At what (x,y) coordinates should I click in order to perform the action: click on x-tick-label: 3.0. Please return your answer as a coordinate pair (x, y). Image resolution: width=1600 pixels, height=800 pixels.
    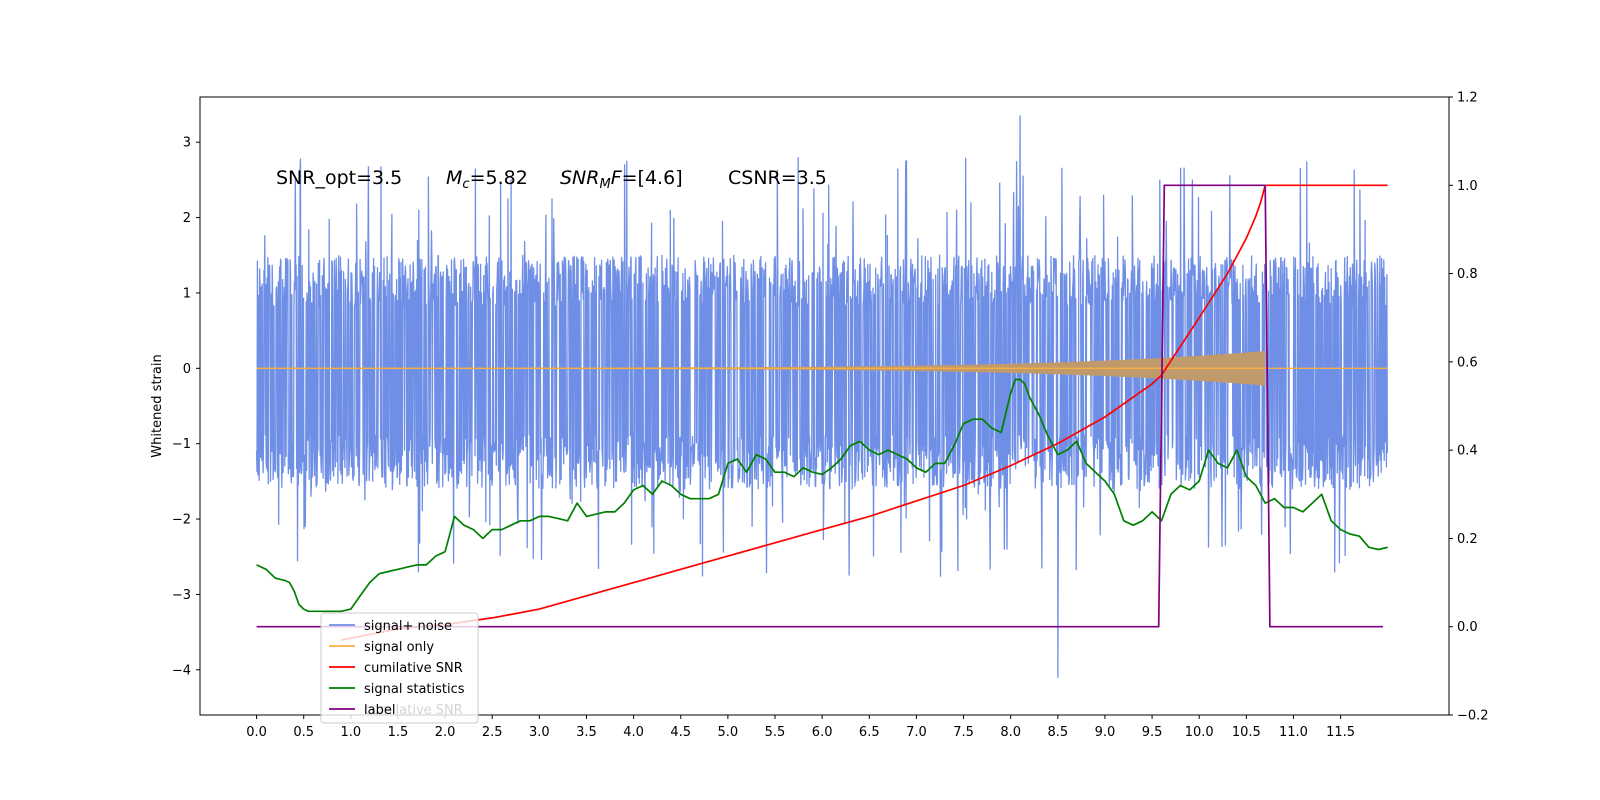
    Looking at the image, I should click on (539, 732).